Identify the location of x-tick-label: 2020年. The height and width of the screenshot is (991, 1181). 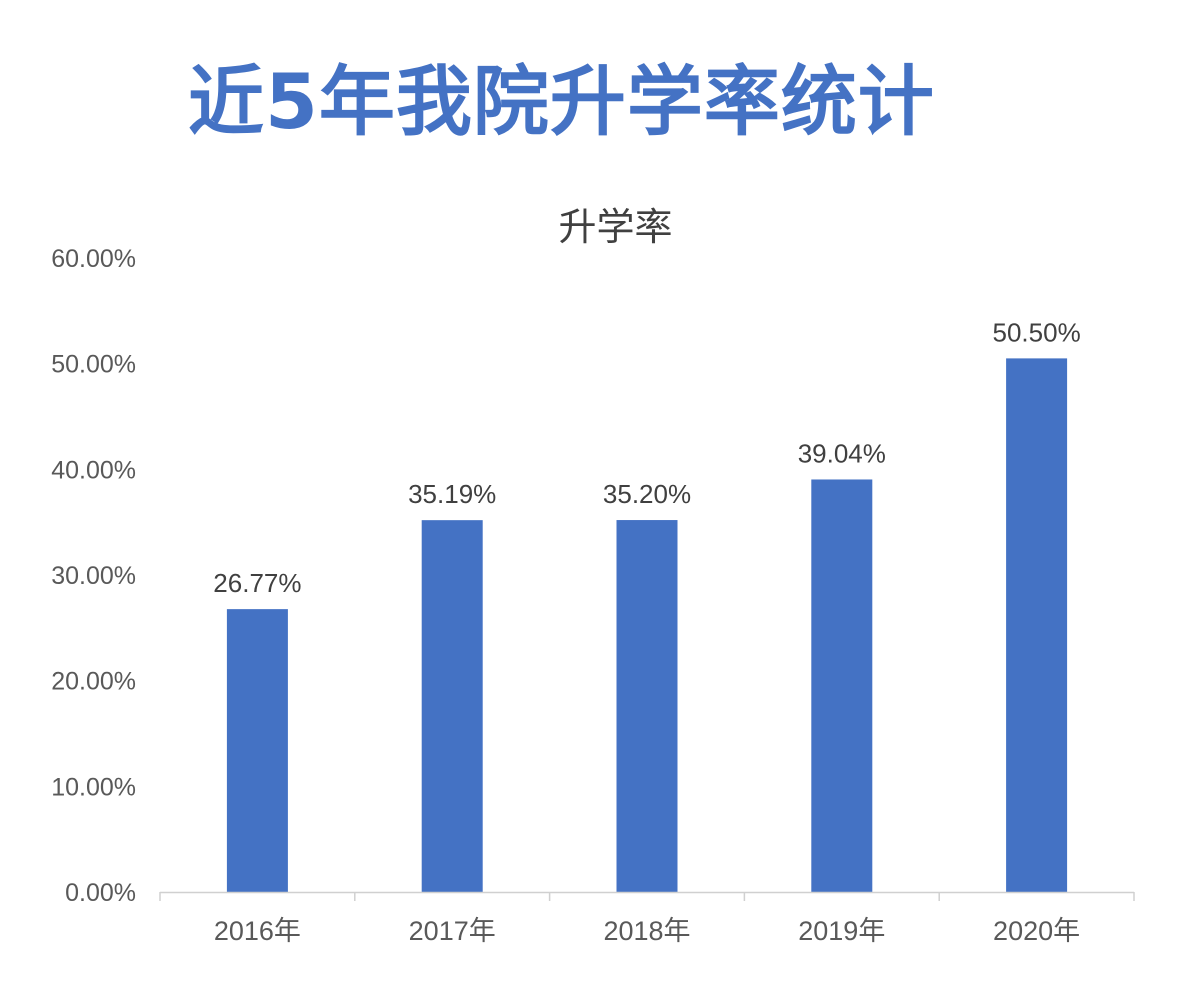
(1036, 931).